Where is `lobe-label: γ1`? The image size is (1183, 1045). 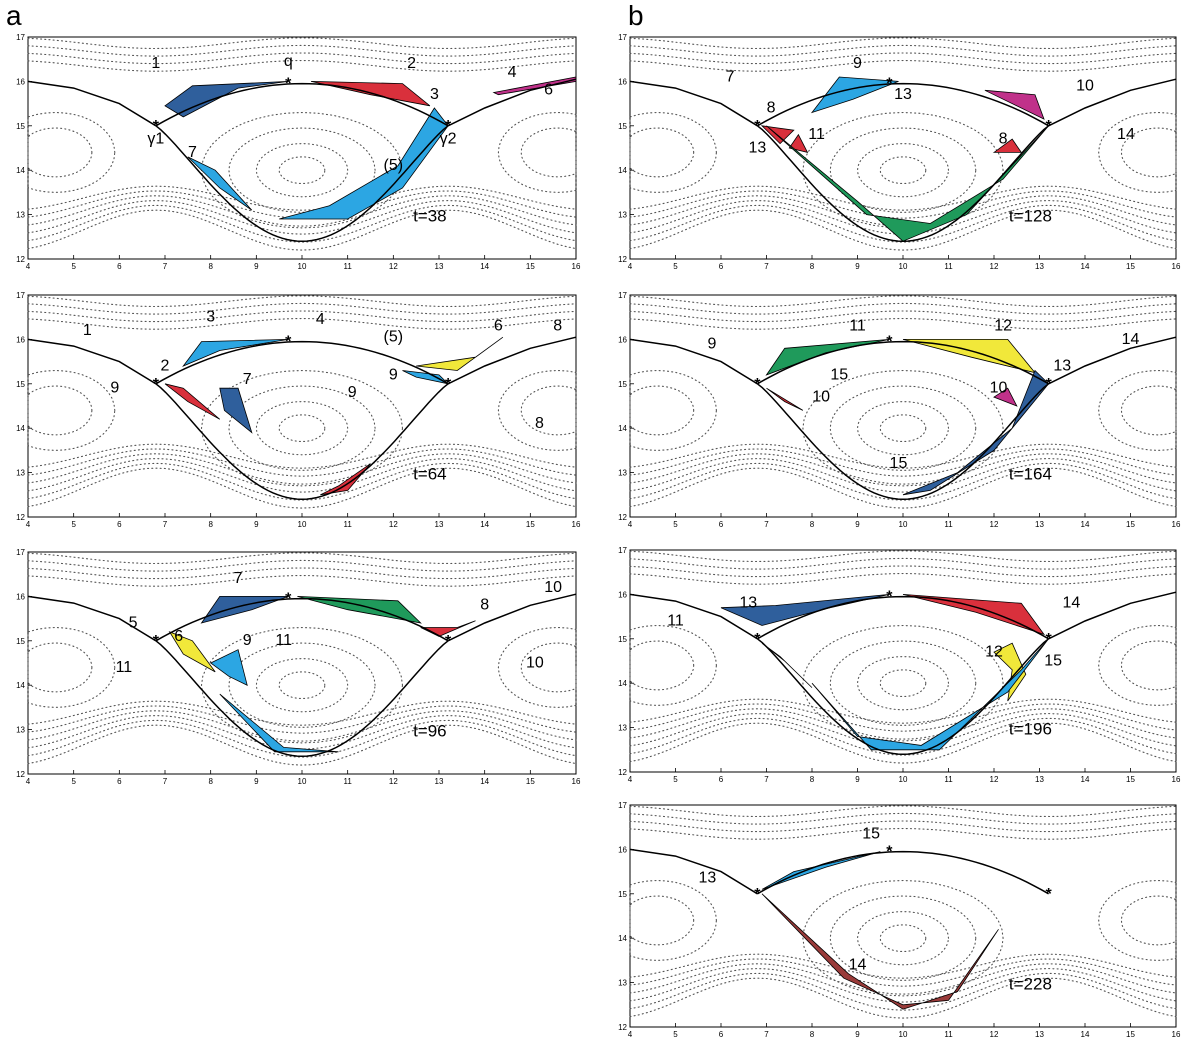
lobe-label: γ1 is located at coordinates (155, 139).